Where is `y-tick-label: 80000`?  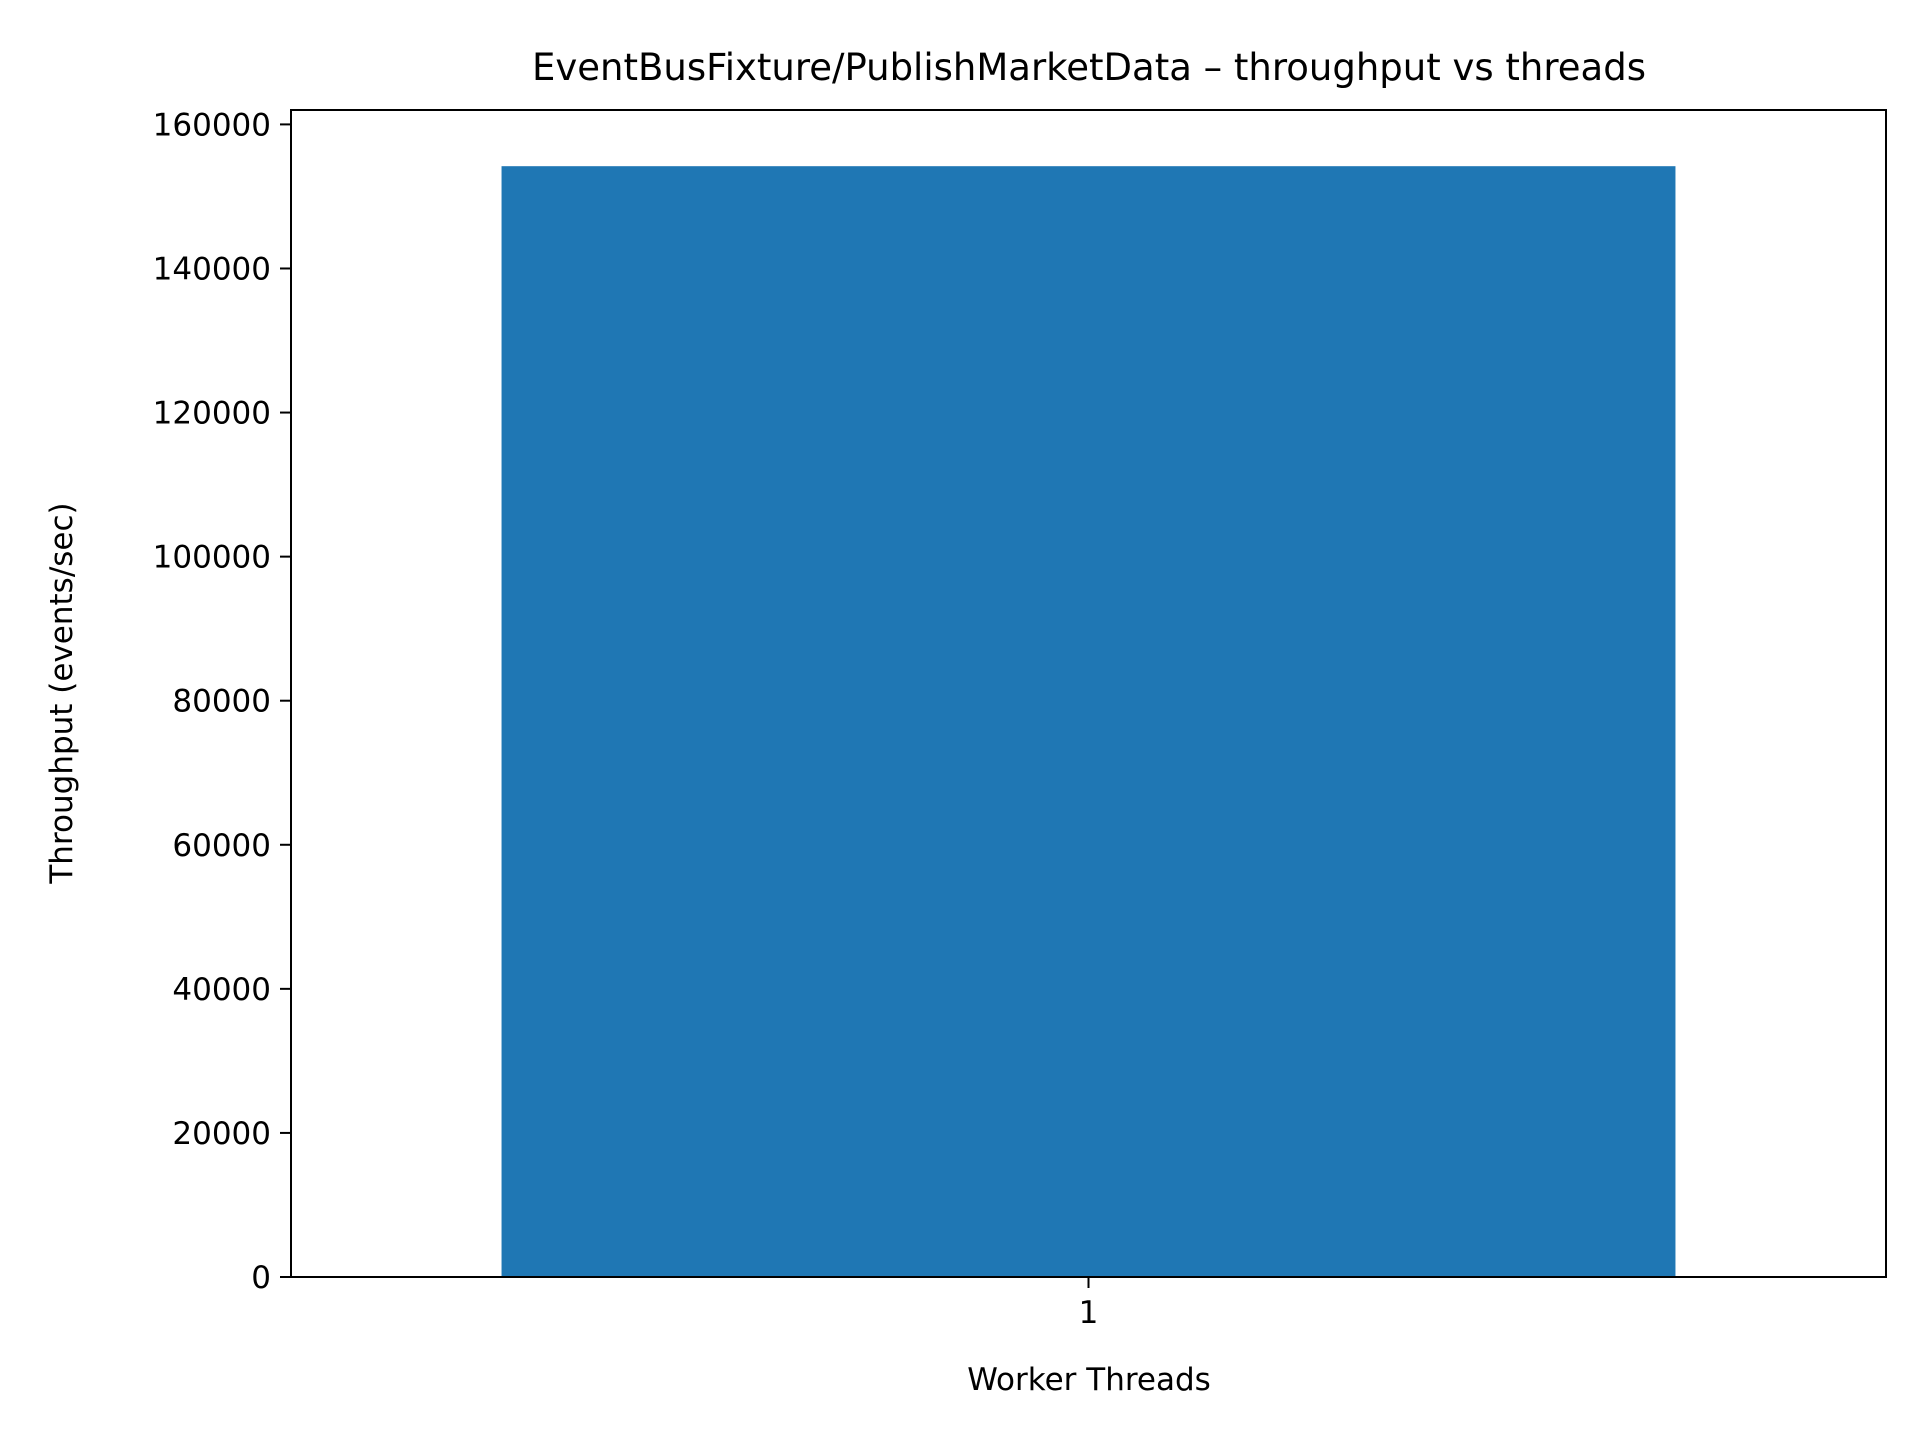 y-tick-label: 80000 is located at coordinates (221, 702).